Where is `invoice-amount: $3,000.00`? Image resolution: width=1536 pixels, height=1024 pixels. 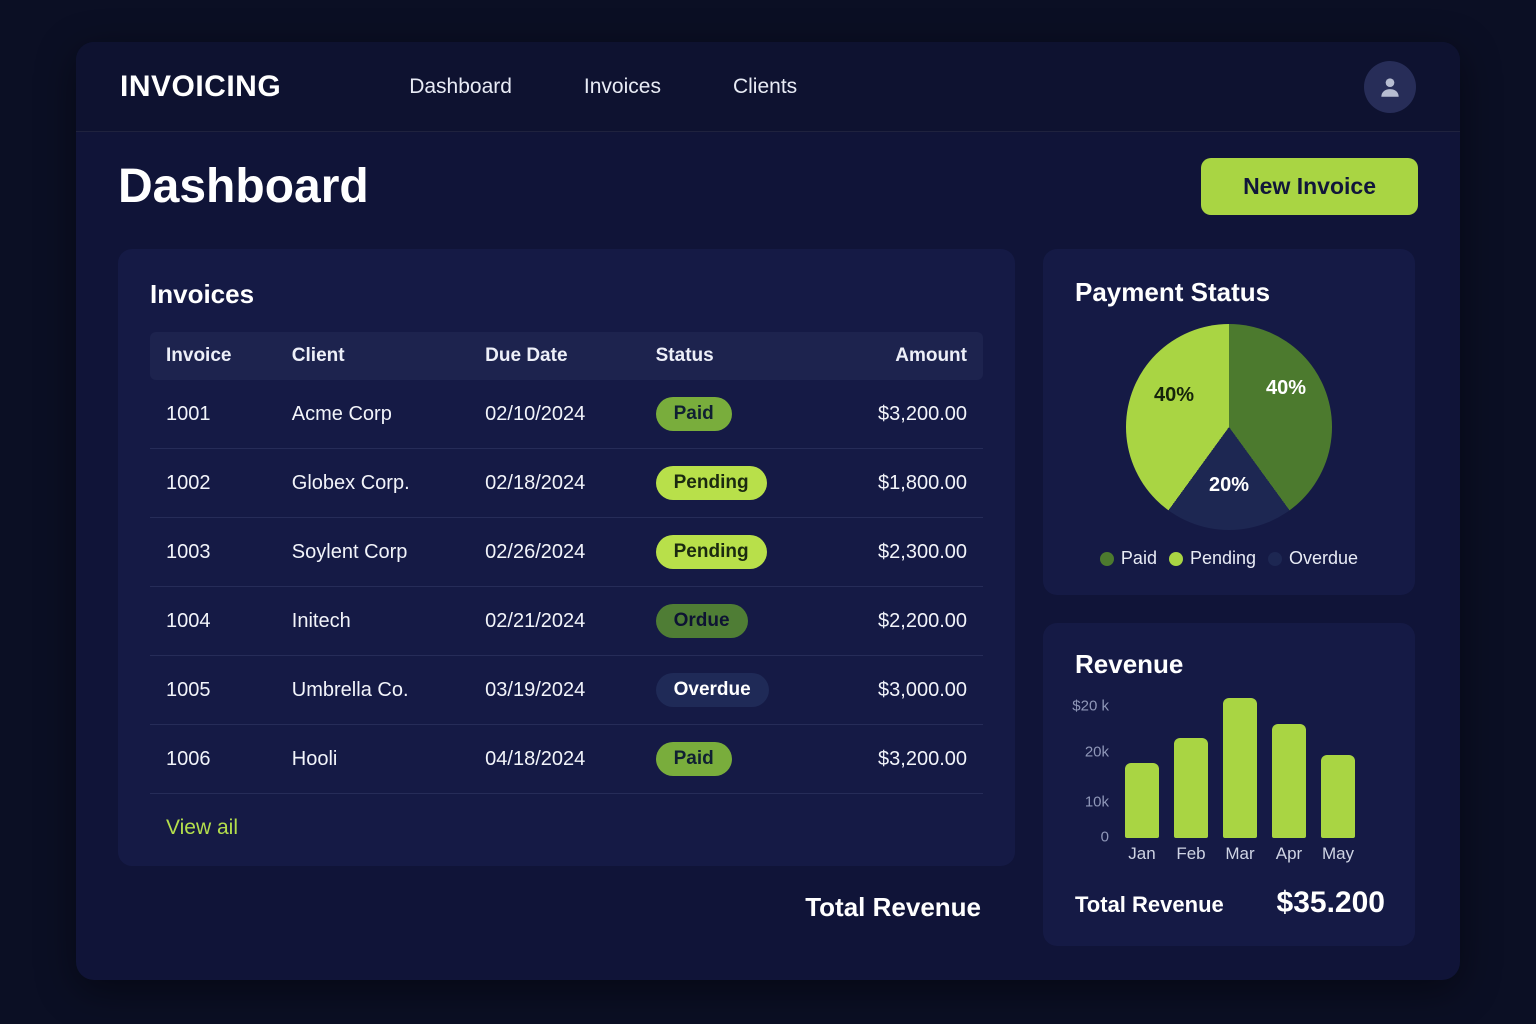
invoice-amount: $3,000.00 is located at coordinates (904, 690).